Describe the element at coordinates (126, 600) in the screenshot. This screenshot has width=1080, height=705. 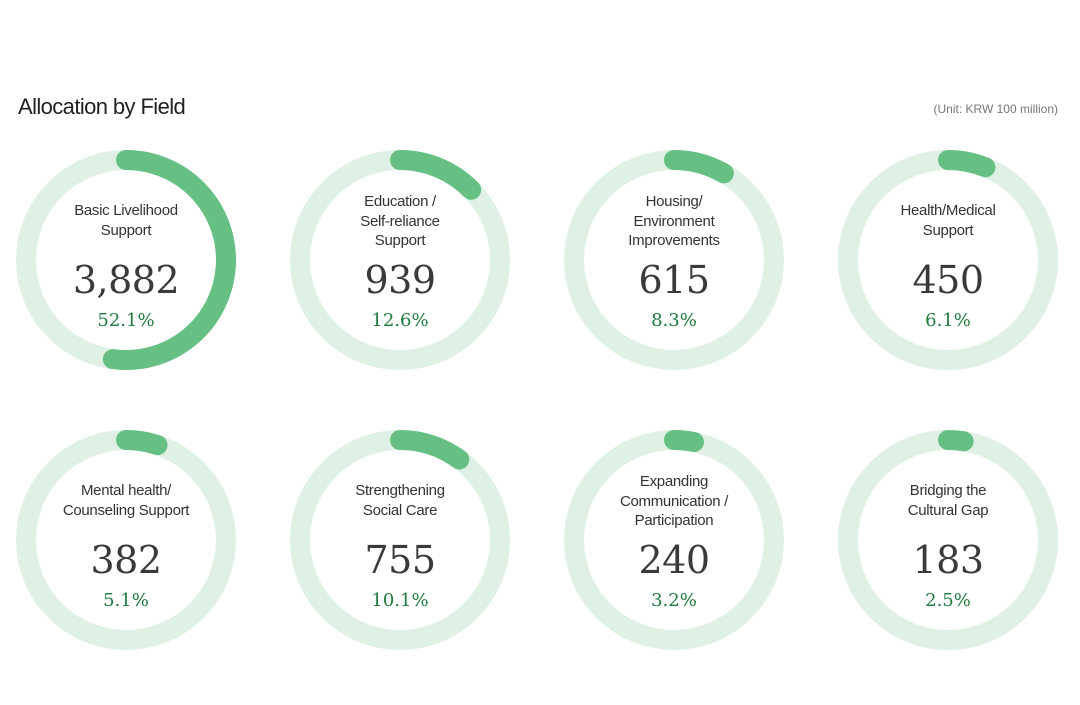
I see `donut-percent: 5.1%` at that location.